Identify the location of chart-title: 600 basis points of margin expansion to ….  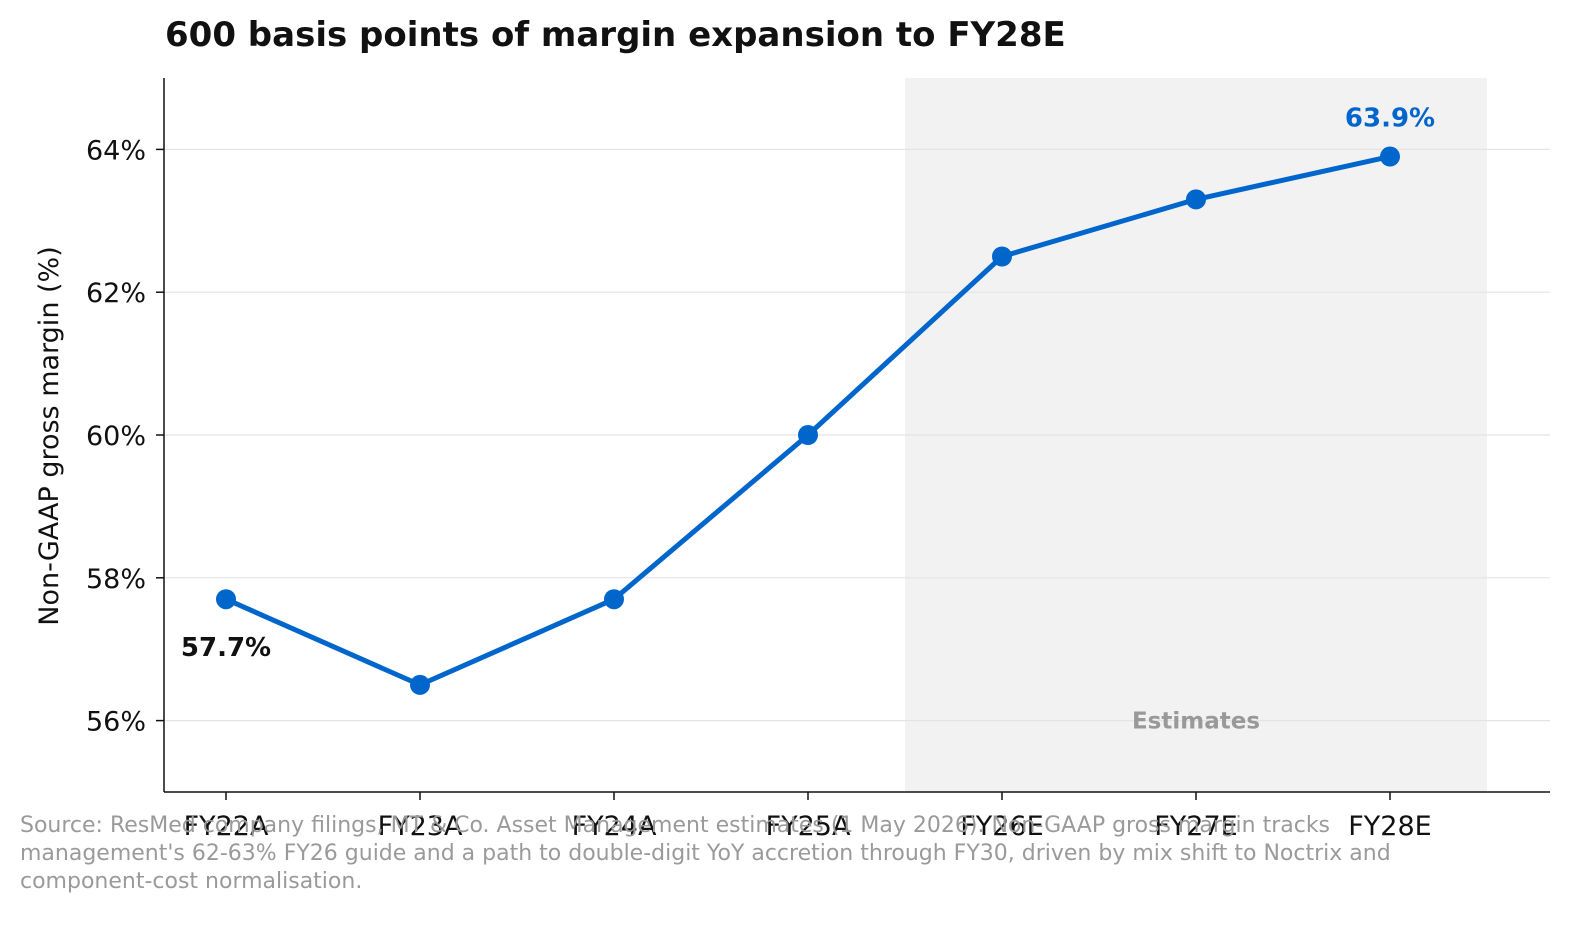
(615, 35).